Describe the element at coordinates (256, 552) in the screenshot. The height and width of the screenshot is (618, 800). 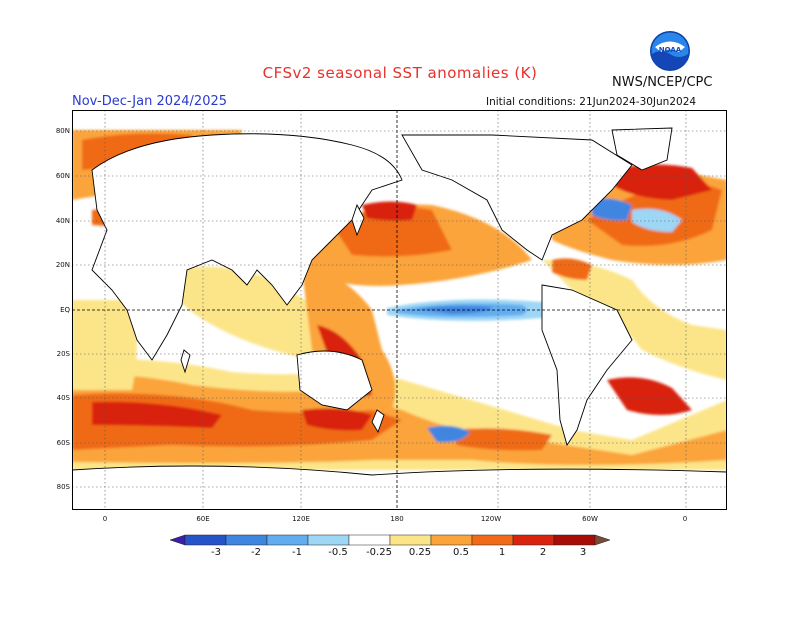
I see `colorbar-label: -2` at that location.